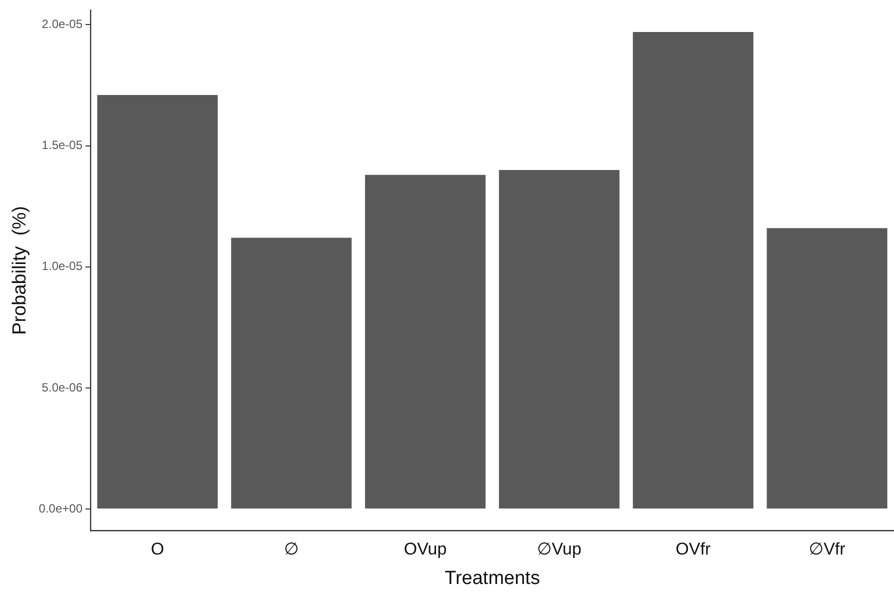 The width and height of the screenshot is (894, 599). I want to click on y-tick-label: 2.0e-05, so click(62, 24).